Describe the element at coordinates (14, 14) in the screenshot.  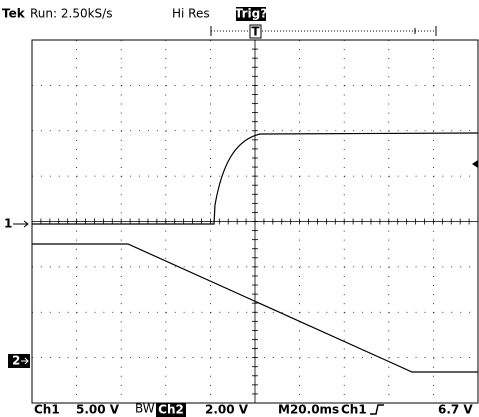
I see `brand: Tek` at that location.